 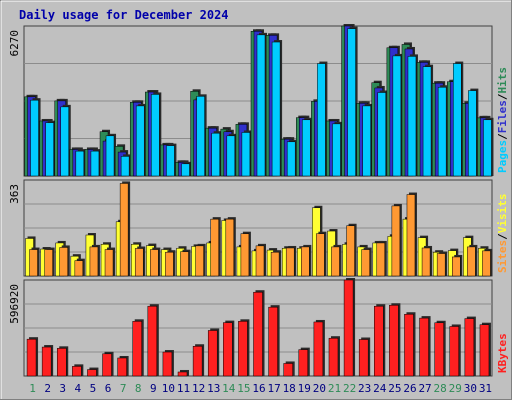 I want to click on bar-sites-day-8-face, so click(x=139, y=262).